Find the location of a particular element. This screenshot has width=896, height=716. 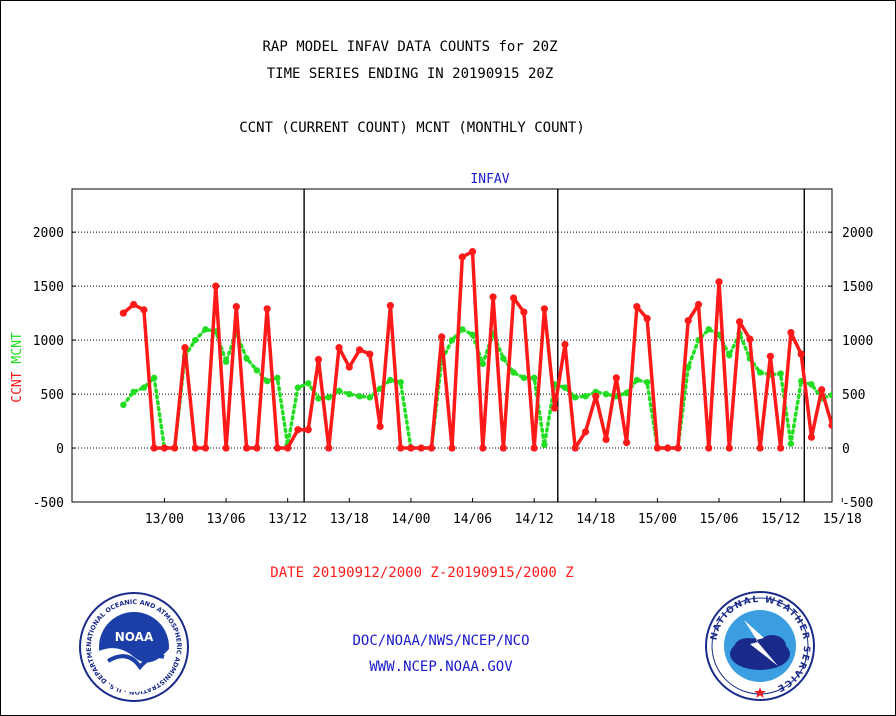

x-tick-label: 15/12 is located at coordinates (780, 519).